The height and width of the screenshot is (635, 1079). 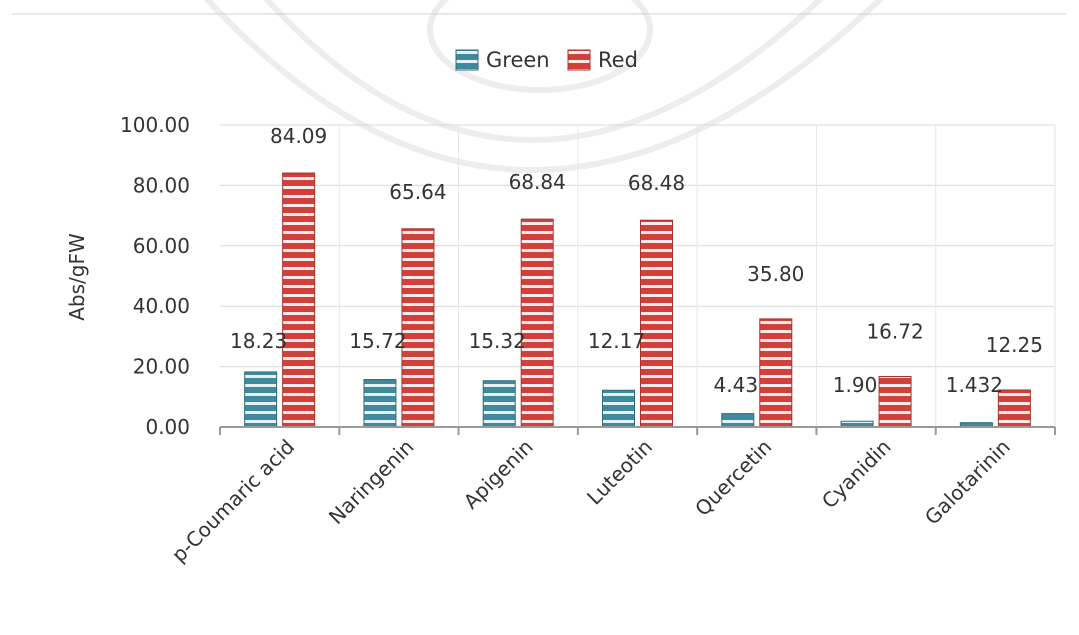 I want to click on y-tick-label: 0.00, so click(x=167, y=427).